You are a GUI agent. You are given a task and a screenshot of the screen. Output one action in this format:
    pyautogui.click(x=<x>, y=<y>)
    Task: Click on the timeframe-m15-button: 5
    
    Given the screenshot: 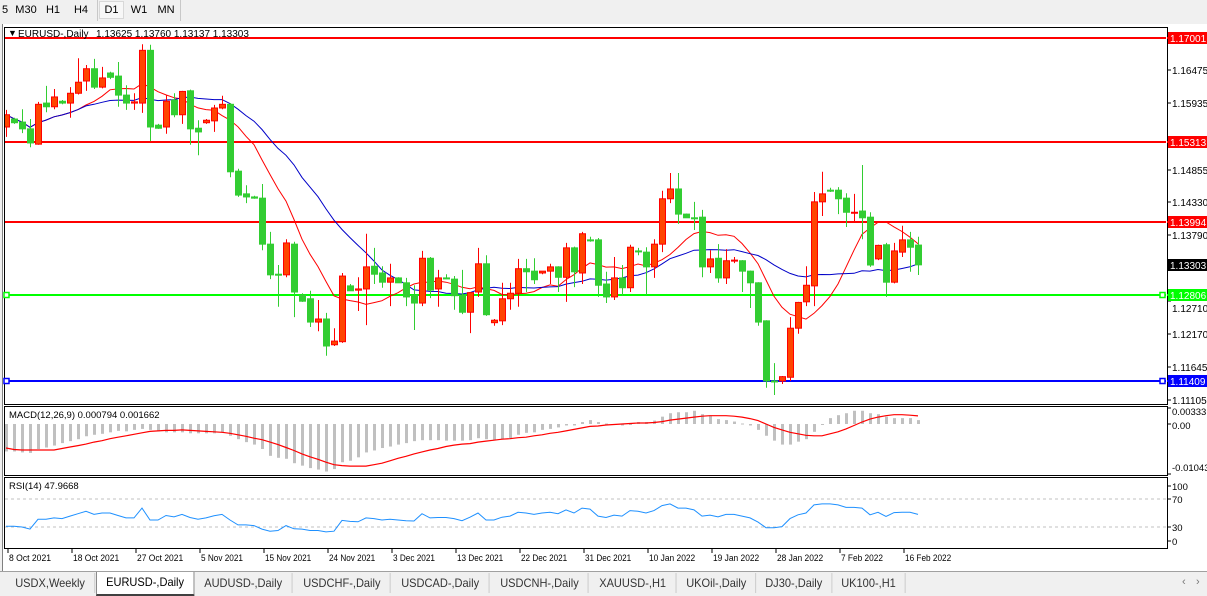 What is the action you would take?
    pyautogui.click(x=5, y=10)
    